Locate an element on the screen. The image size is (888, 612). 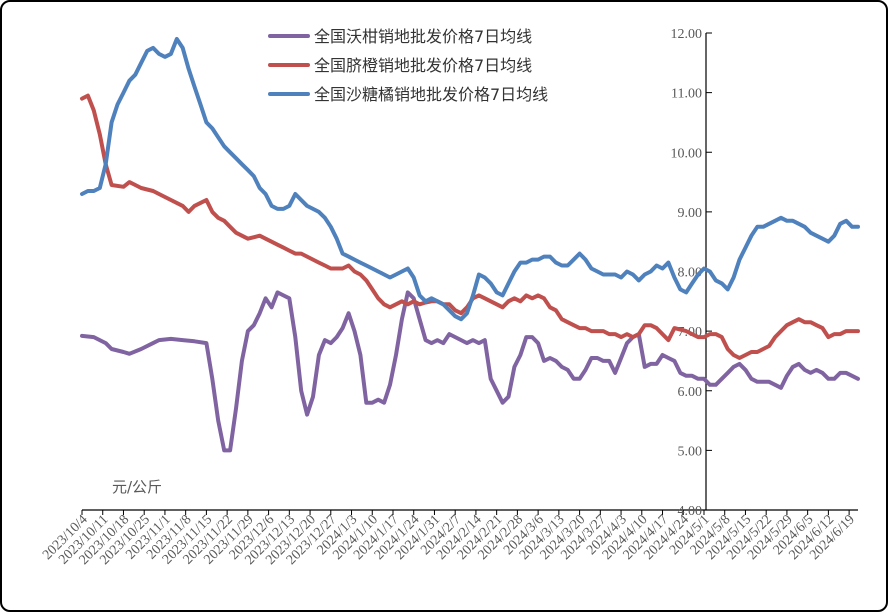
unit-label: 元/公斤 is located at coordinates (137, 487).